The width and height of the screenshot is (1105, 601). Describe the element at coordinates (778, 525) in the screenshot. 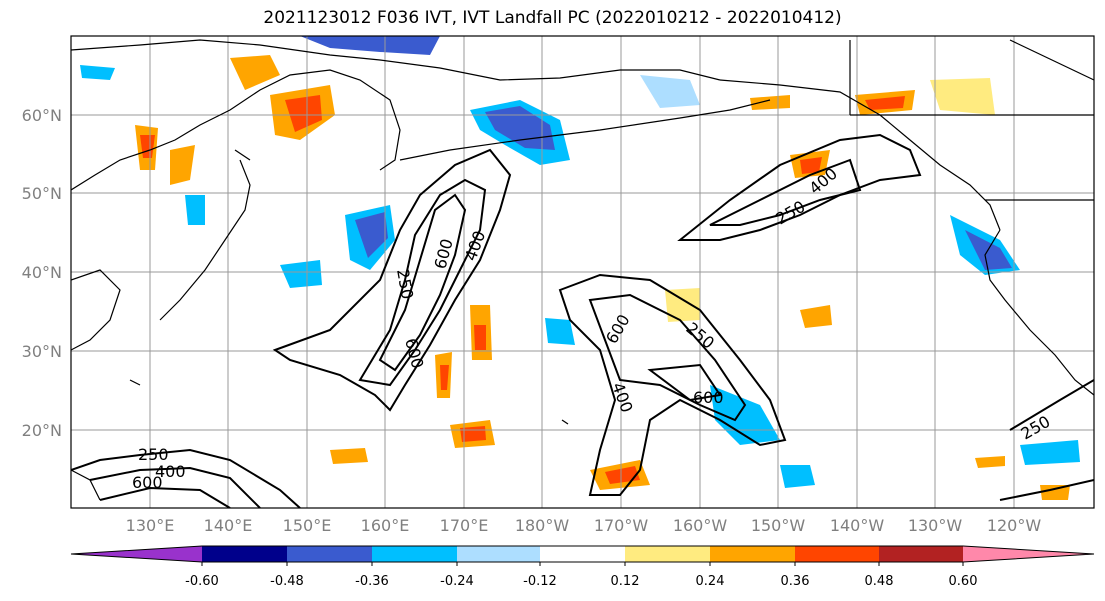

I see `lon-label: 150°W` at that location.